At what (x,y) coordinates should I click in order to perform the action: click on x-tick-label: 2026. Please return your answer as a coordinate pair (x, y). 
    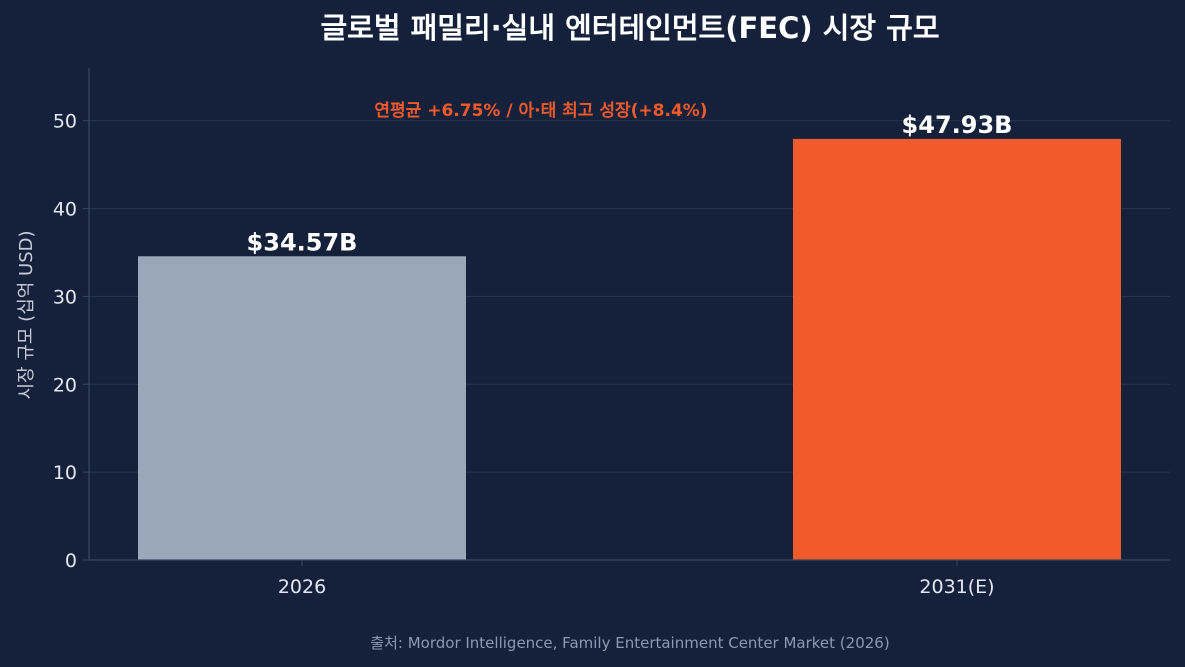
    Looking at the image, I should click on (302, 587).